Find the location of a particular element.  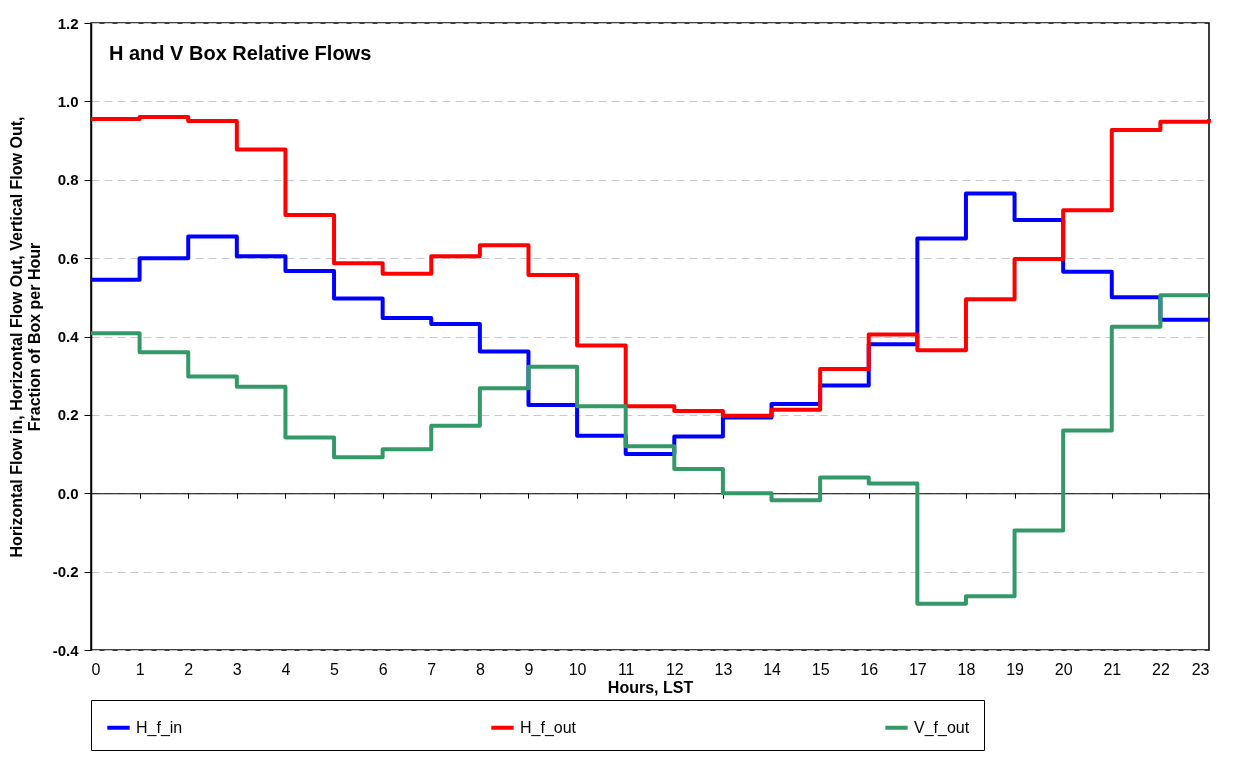

y-tick-label: 0.8 is located at coordinates (68, 180).